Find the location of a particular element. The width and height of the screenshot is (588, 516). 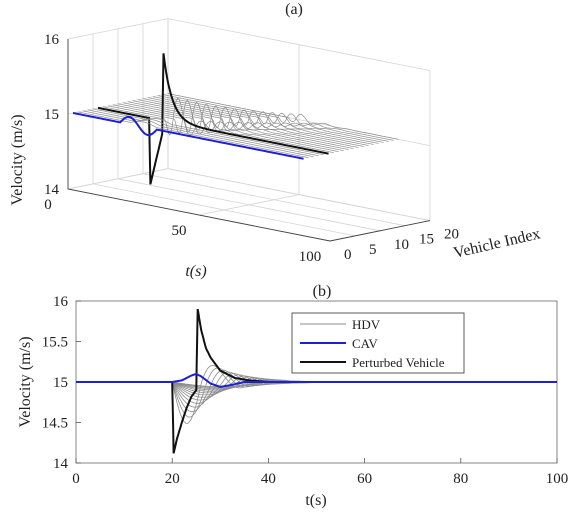

panel-a-ytick: 20 is located at coordinates (451, 235).